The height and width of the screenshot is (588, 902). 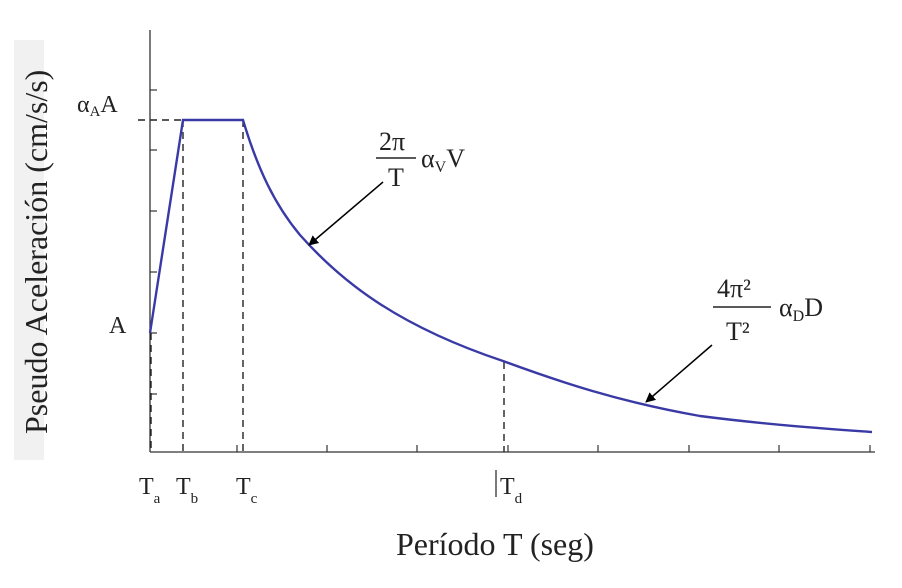 I want to click on velocity-formula: 2π T αVV, so click(x=420, y=159).